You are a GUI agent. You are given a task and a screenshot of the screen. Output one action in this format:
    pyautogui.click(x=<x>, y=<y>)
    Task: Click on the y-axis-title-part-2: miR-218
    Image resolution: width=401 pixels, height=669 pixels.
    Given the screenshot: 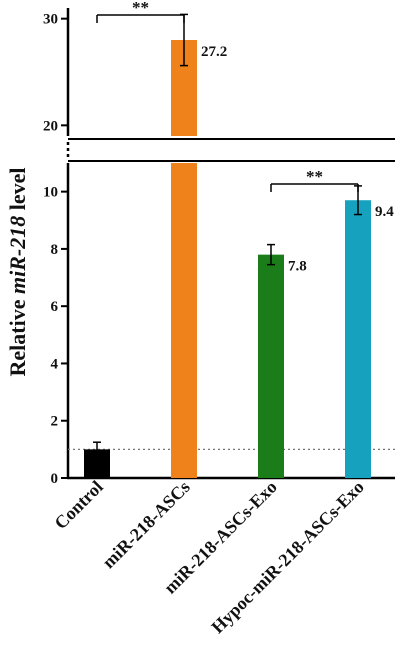 What is the action you would take?
    pyautogui.click(x=17, y=255)
    